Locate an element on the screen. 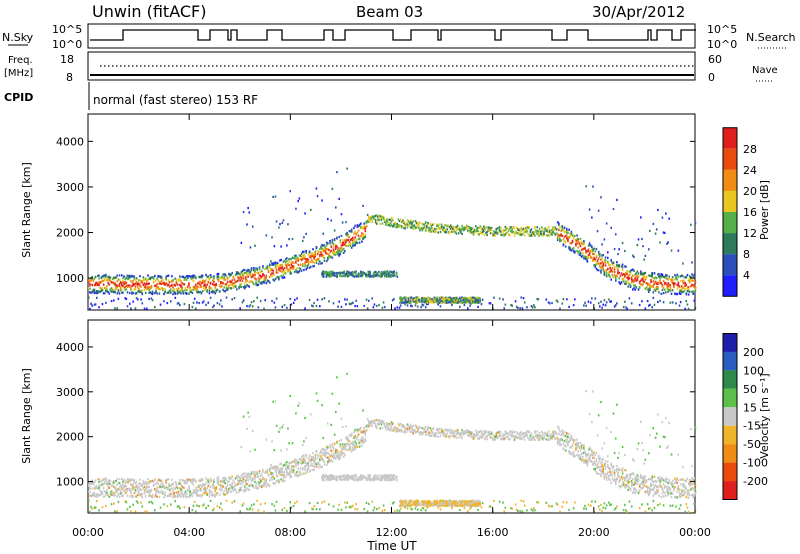 Image resolution: width=800 pixels, height=554 pixels. freq-panel is located at coordinates (391, 66).